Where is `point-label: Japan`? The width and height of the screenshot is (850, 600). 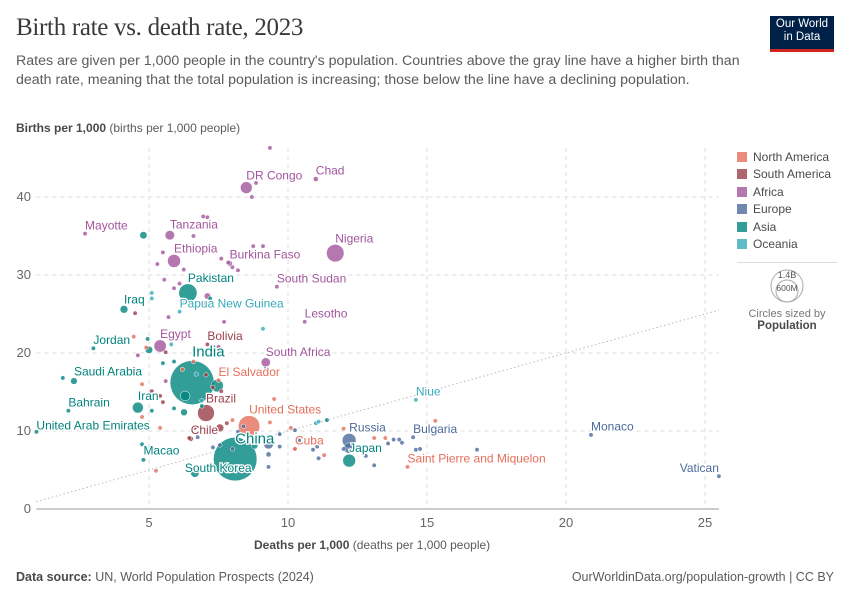
point-label: Japan is located at coordinates (365, 448).